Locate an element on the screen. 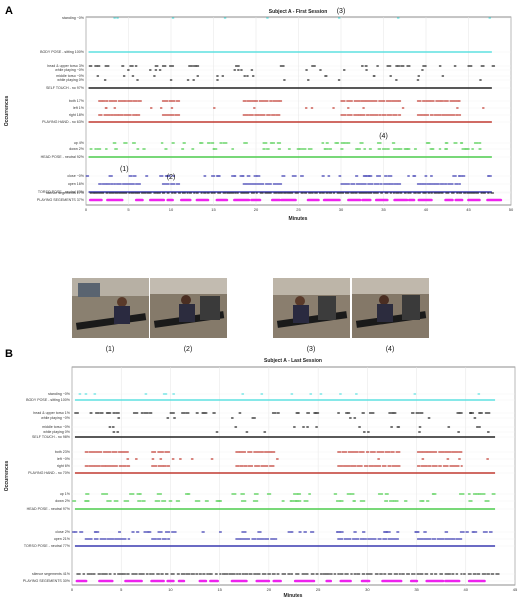 This screenshot has height=599, width=520. row-label: both 17% is located at coordinates (77, 101).